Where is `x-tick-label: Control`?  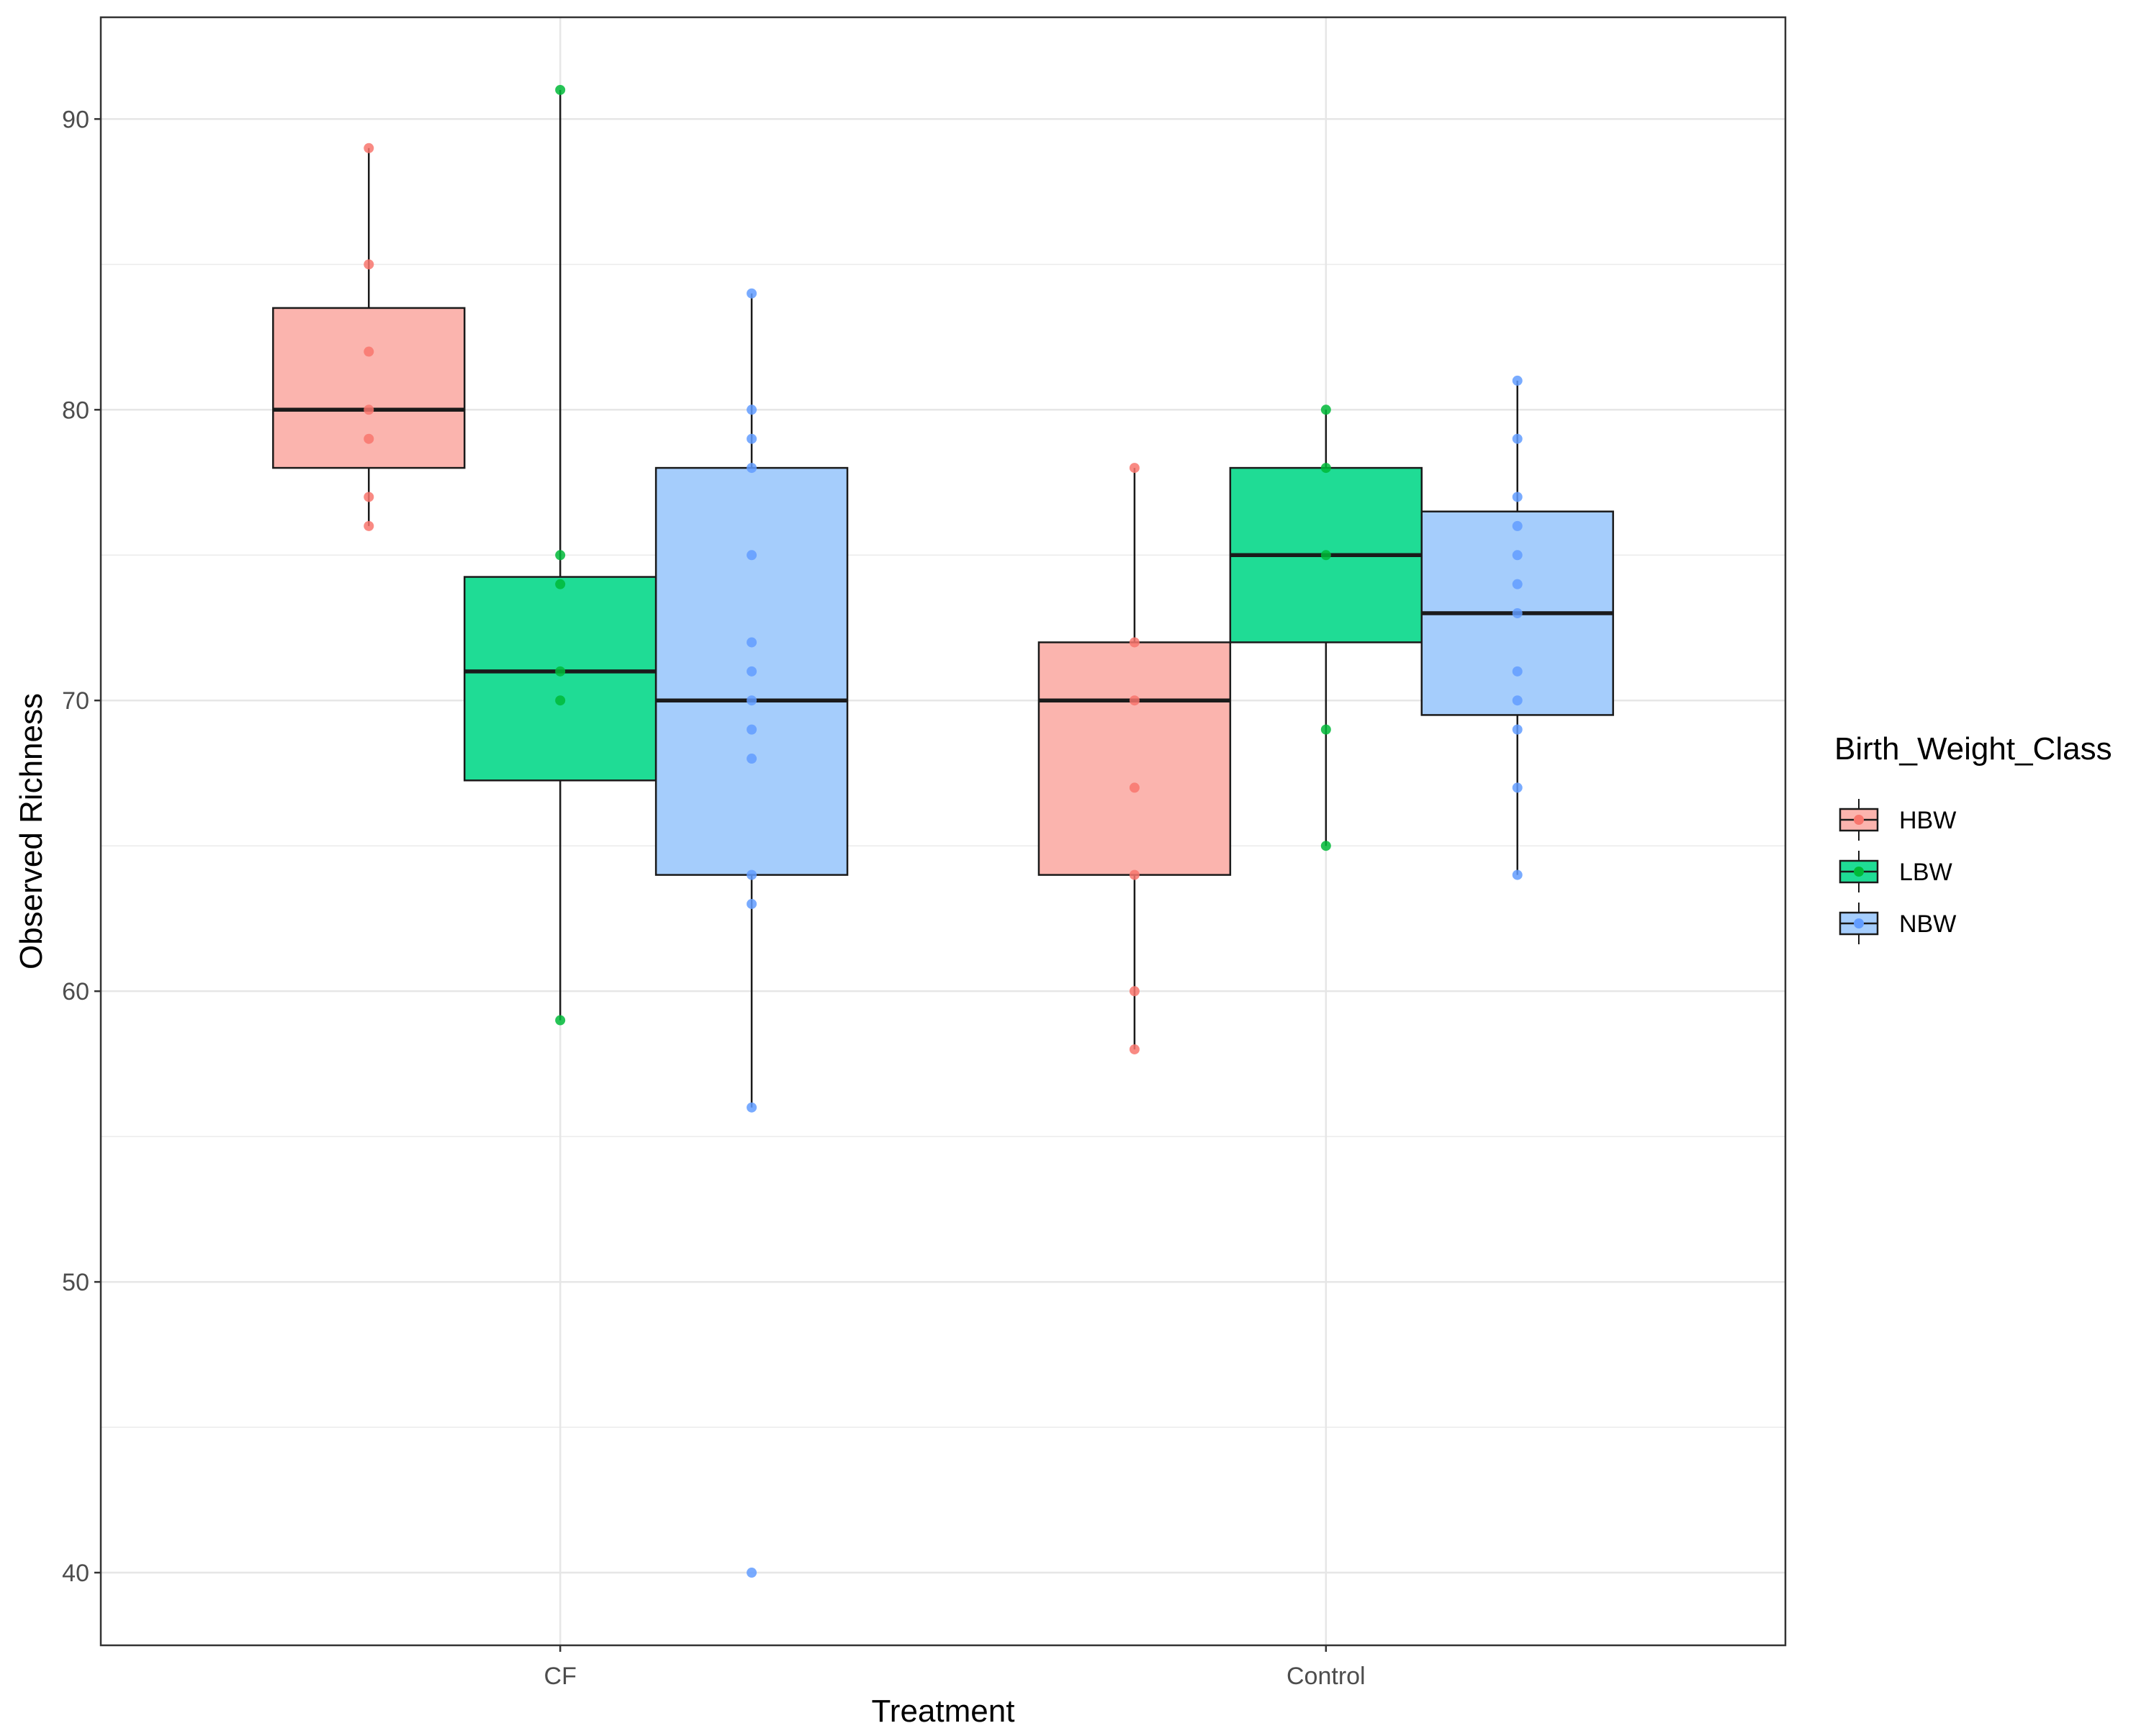
x-tick-label: Control is located at coordinates (1326, 1676).